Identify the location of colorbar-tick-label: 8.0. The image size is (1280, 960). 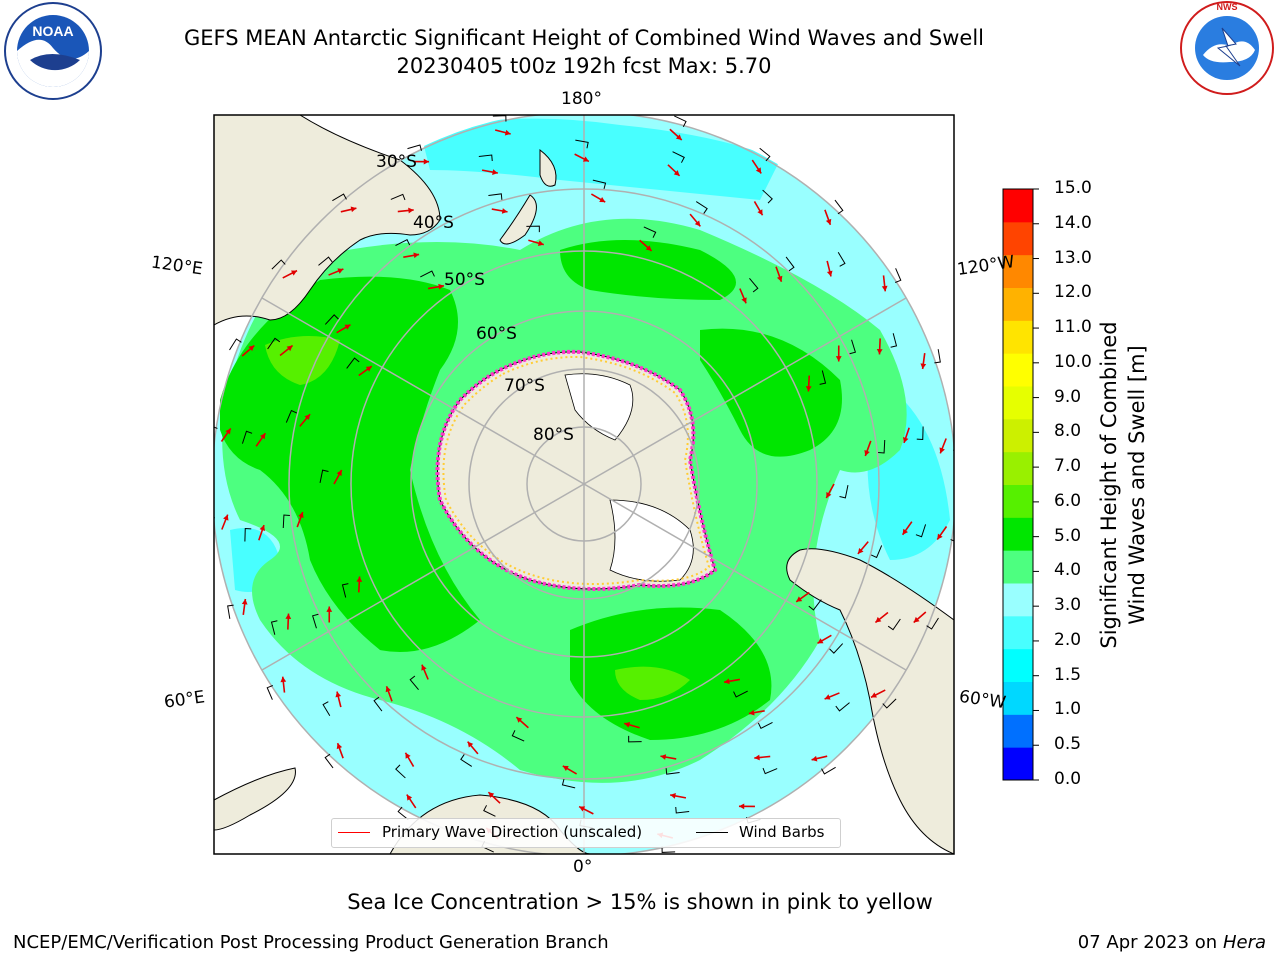
(1068, 431).